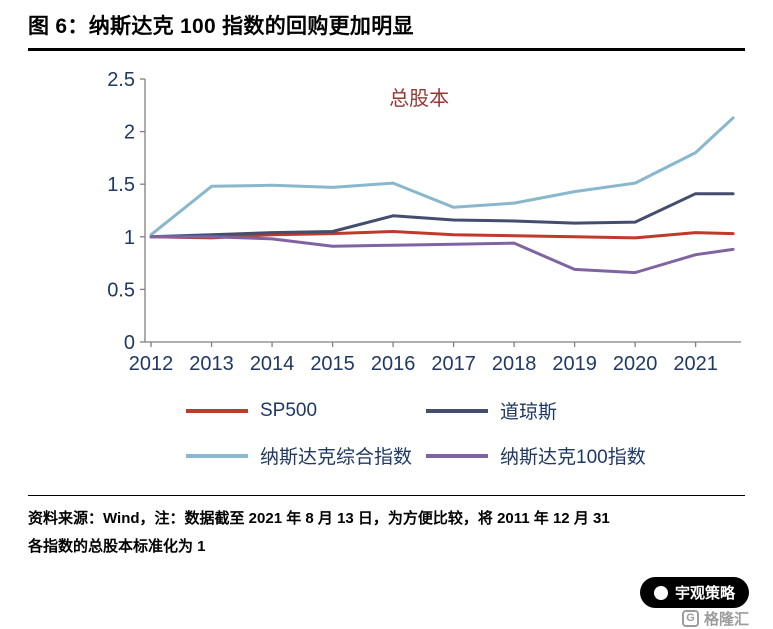  I want to click on y-tick-label: 0.5, so click(121, 290).